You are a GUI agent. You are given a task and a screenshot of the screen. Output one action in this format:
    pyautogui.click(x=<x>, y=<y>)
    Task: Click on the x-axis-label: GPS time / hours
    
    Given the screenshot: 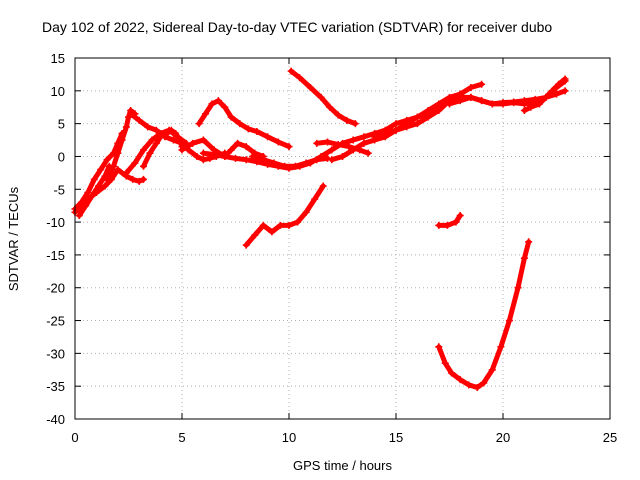 What is the action you would take?
    pyautogui.click(x=342, y=465)
    